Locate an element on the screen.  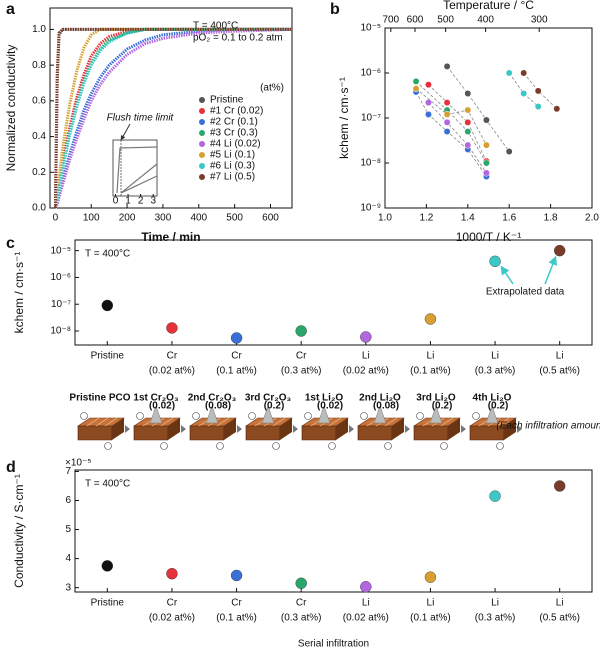
step-amount: (0.2) is located at coordinates (498, 406).